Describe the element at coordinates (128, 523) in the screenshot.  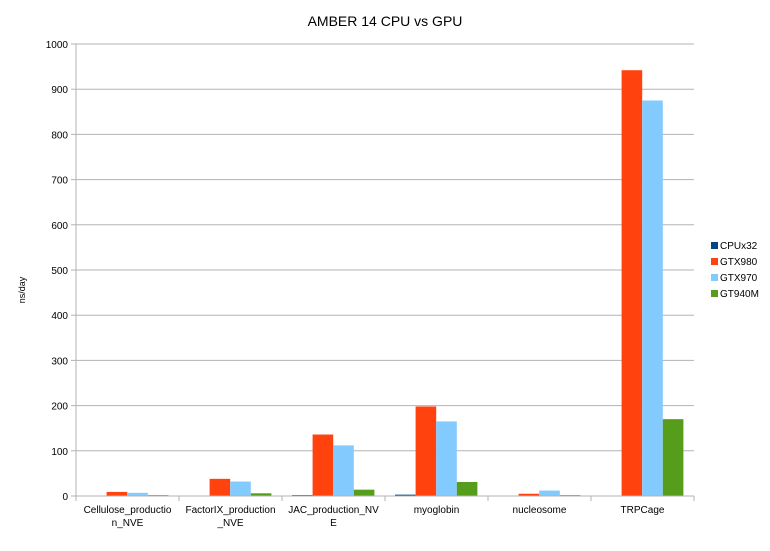
I see `category-label-line: n_NVE` at that location.